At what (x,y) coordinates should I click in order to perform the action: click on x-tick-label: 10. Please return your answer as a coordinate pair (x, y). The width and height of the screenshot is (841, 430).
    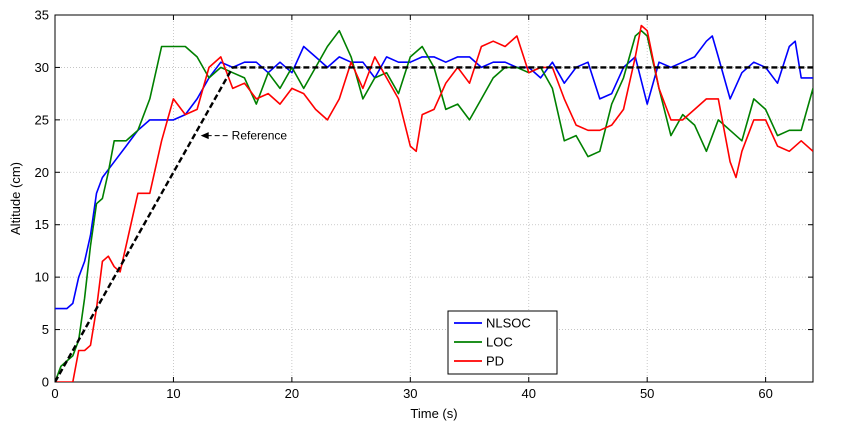
    Looking at the image, I should click on (173, 393).